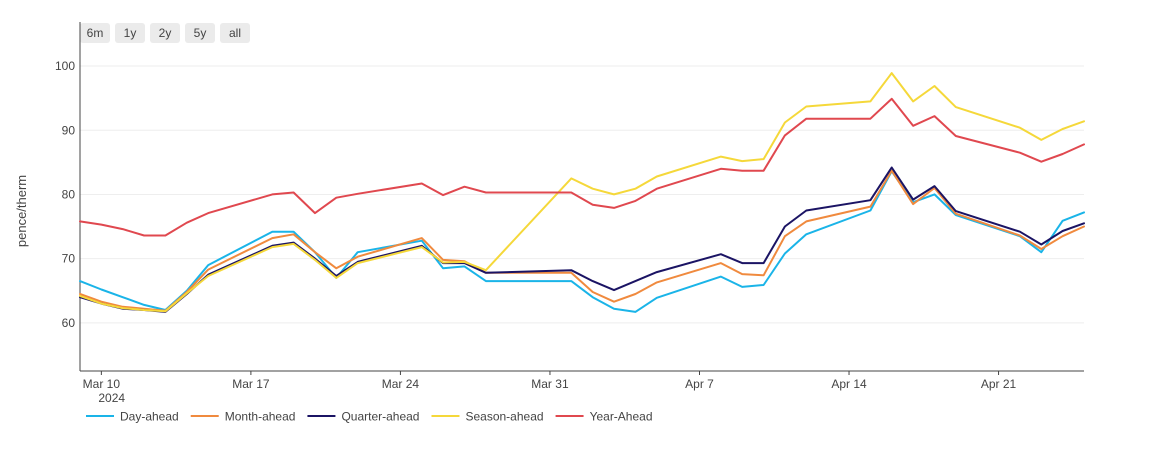 The image size is (1163, 450). Describe the element at coordinates (111, 398) in the screenshot. I see `x-tick-year-label: 2024` at that location.